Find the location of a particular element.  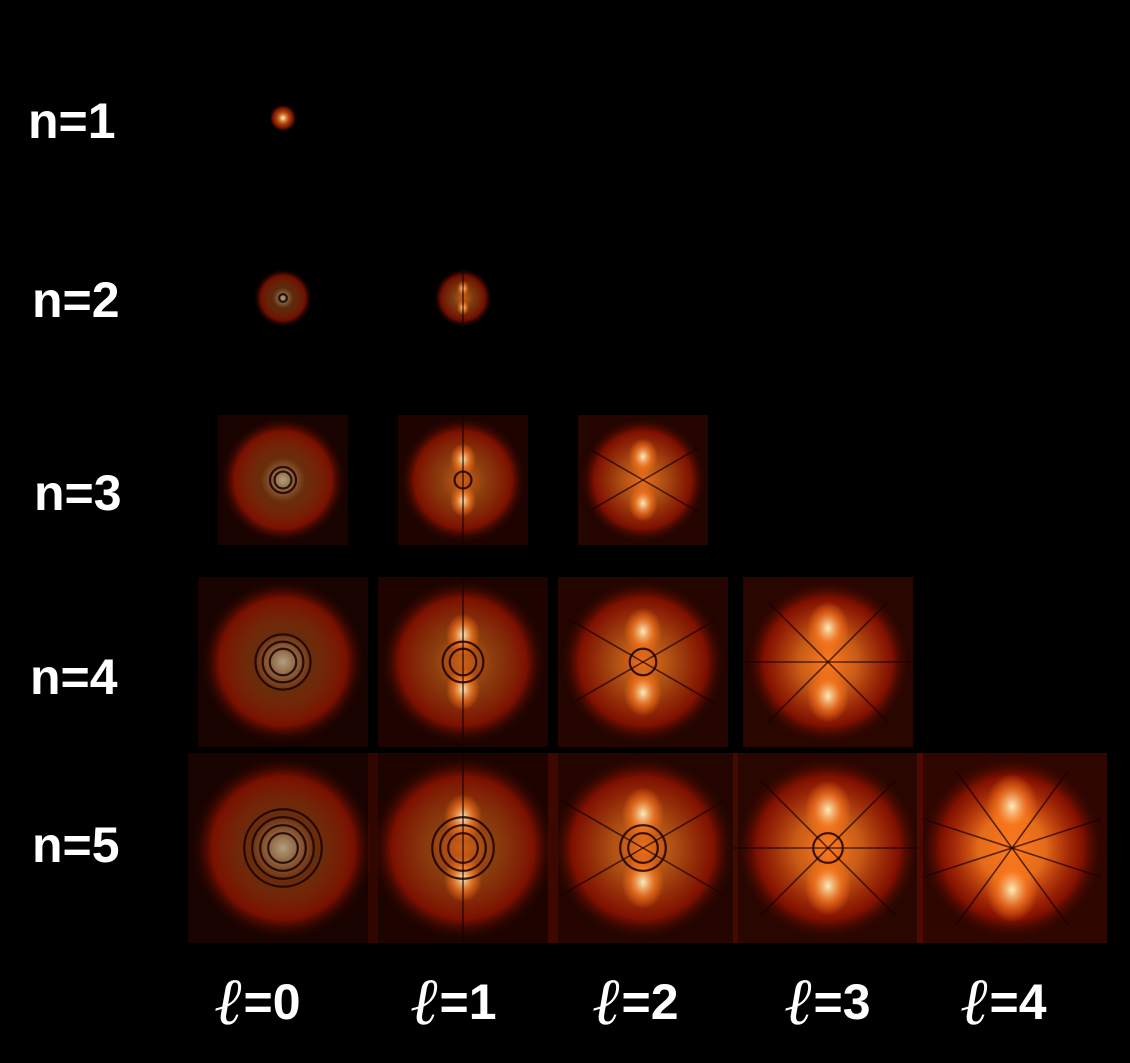

orbital-n3-l0 is located at coordinates (283, 480).